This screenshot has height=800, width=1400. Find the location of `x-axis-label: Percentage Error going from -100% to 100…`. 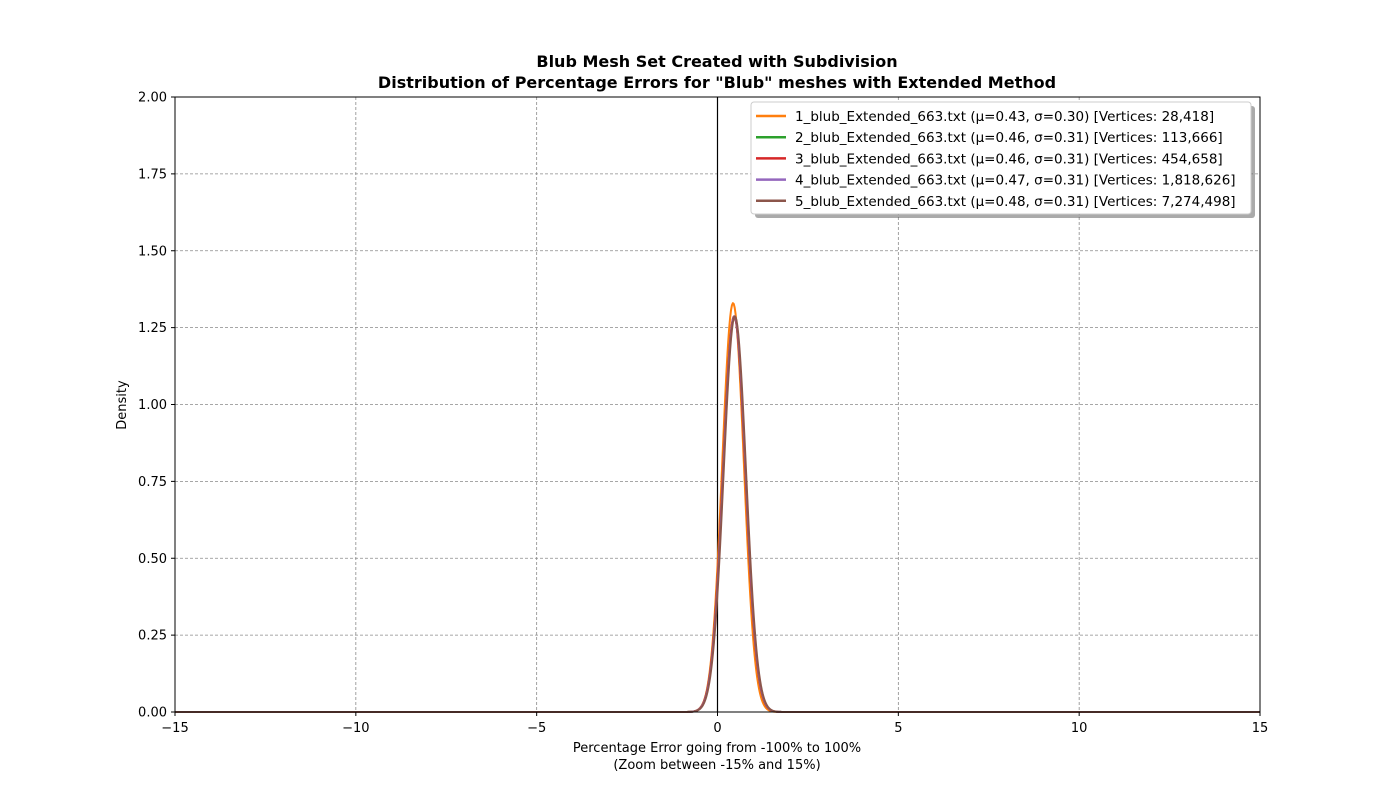

x-axis-label: Percentage Error going from -100% to 100… is located at coordinates (717, 748).